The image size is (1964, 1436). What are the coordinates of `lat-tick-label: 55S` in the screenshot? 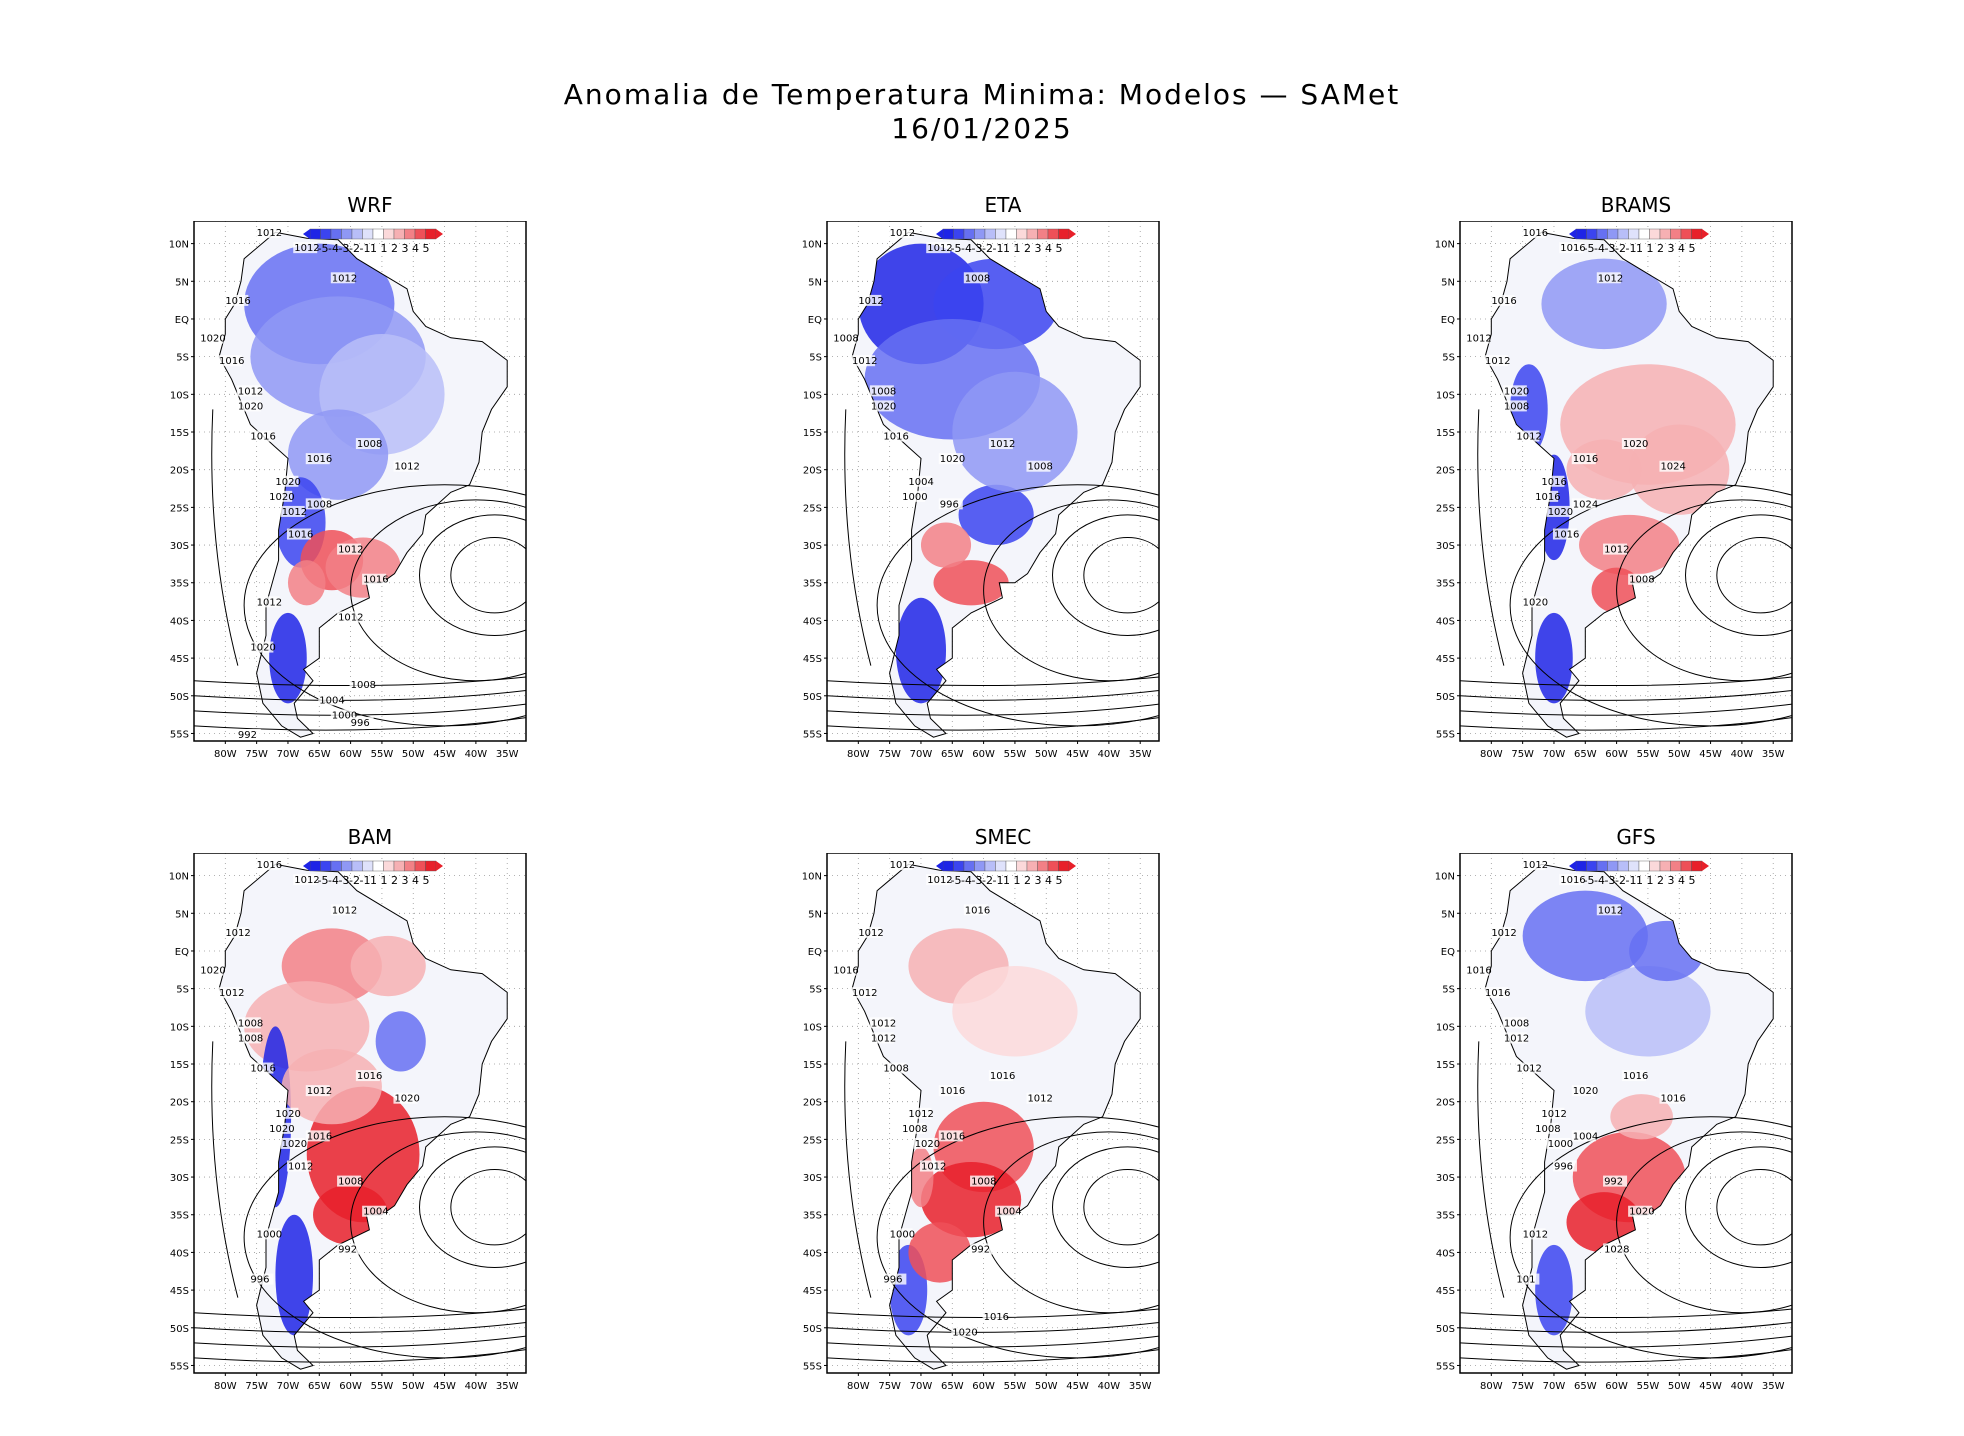 It's located at (812, 734).